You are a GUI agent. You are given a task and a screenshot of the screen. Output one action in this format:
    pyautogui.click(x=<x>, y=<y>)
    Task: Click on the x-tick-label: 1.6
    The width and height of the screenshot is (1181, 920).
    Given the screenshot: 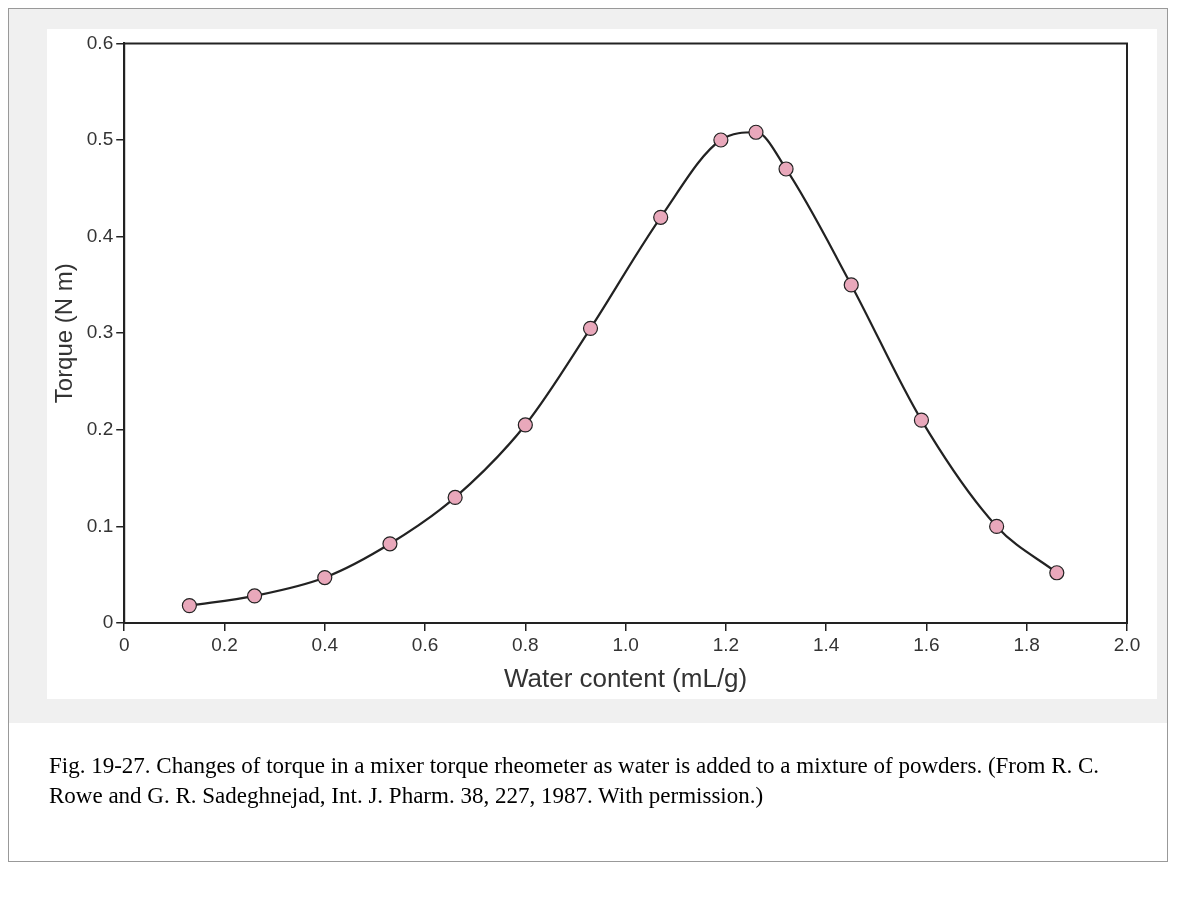 What is the action you would take?
    pyautogui.click(x=926, y=644)
    